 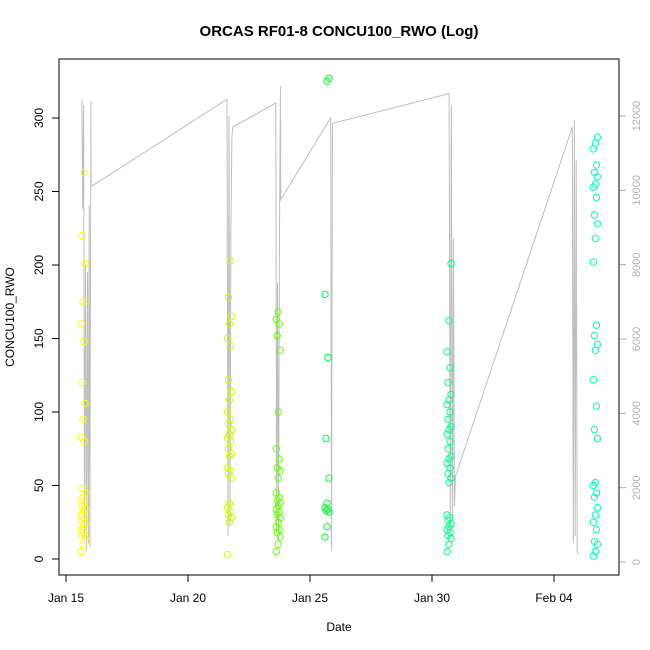 I want to click on x-tick-label: Jan 15, so click(x=66, y=598).